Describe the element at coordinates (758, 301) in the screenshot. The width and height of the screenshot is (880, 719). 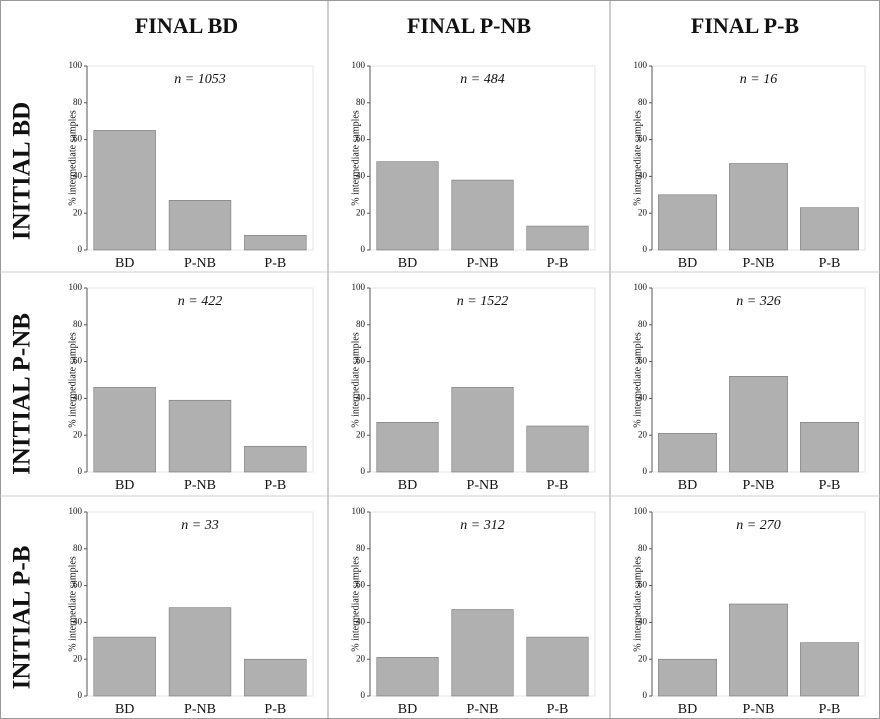
I see `annotation: n = 326` at that location.